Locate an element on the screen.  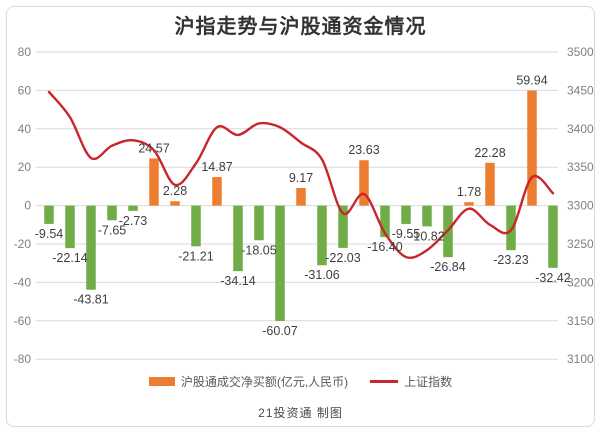
bar-value-label: 2.28 is located at coordinates (175, 191).